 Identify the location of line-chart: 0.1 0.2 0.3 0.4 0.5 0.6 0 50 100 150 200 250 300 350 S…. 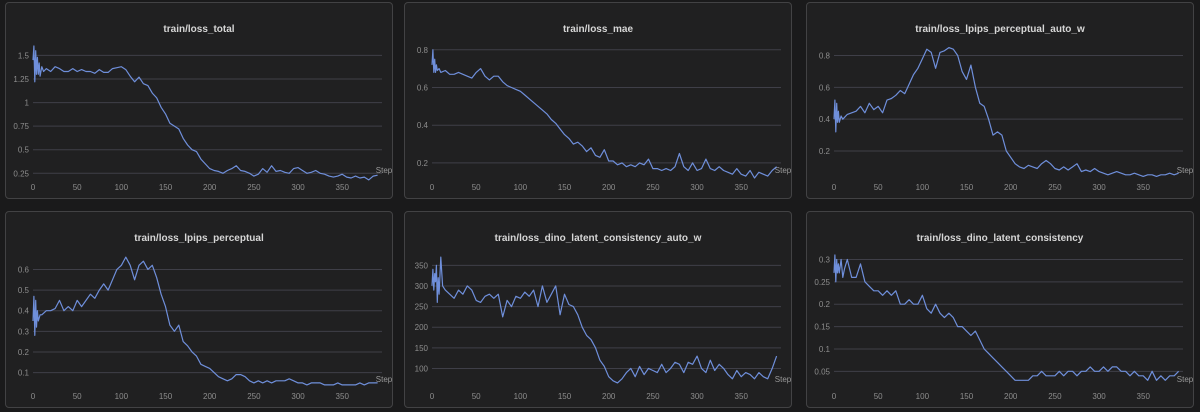
(205, 328).